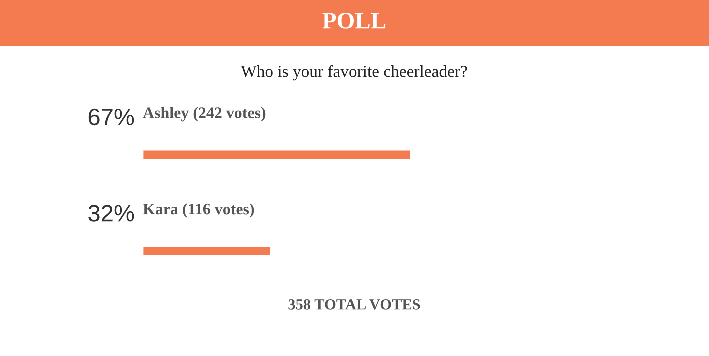  What do you see at coordinates (354, 21) in the screenshot?
I see `chart-title: POLL` at bounding box center [354, 21].